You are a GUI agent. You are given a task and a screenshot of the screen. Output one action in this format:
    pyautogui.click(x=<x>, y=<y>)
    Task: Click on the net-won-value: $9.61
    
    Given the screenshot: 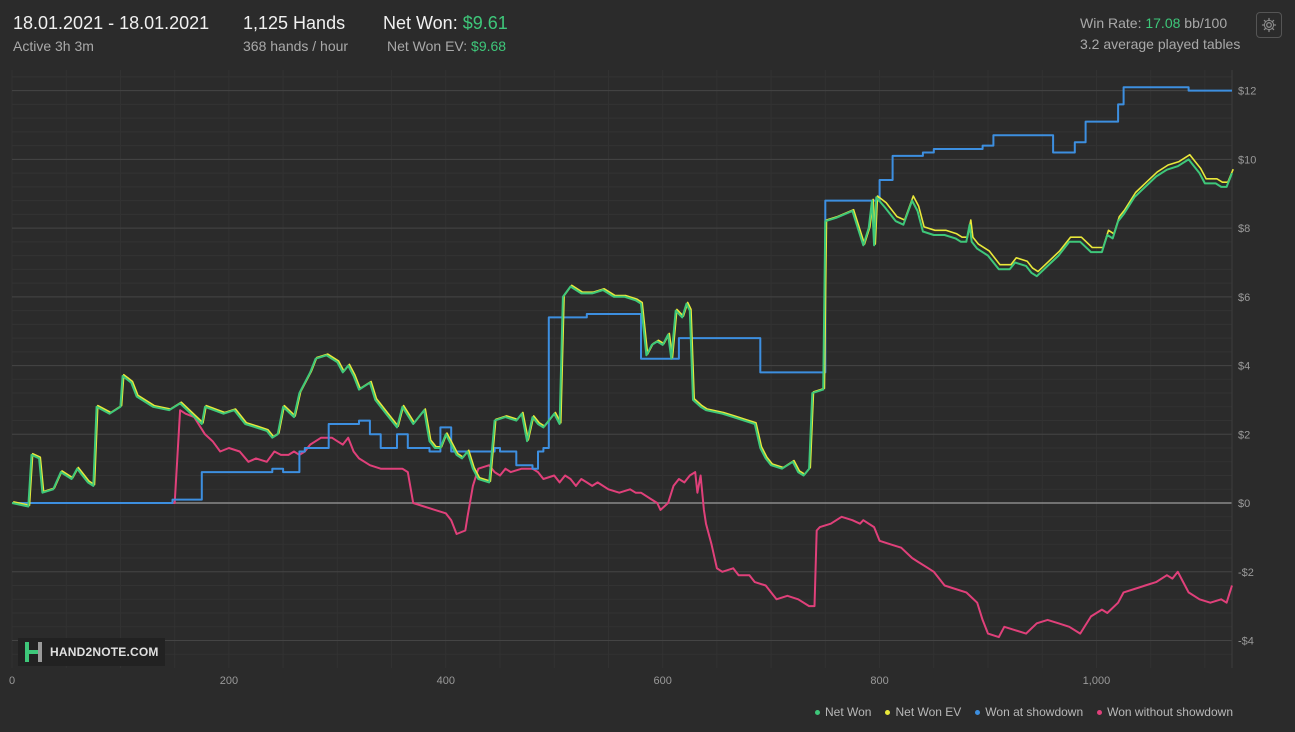 What is the action you would take?
    pyautogui.click(x=485, y=23)
    